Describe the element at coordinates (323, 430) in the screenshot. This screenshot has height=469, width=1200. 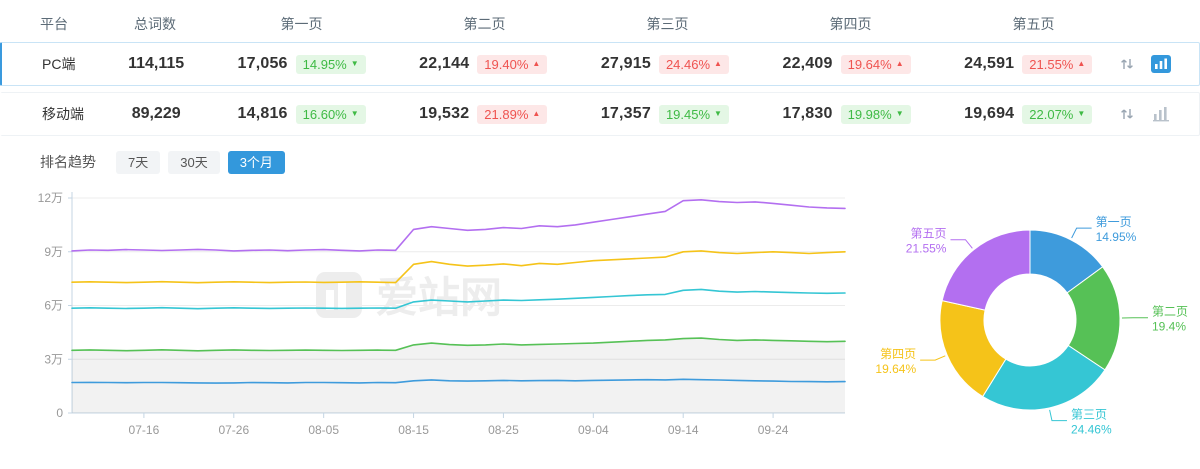
I see `svg-text: 08-05` at that location.